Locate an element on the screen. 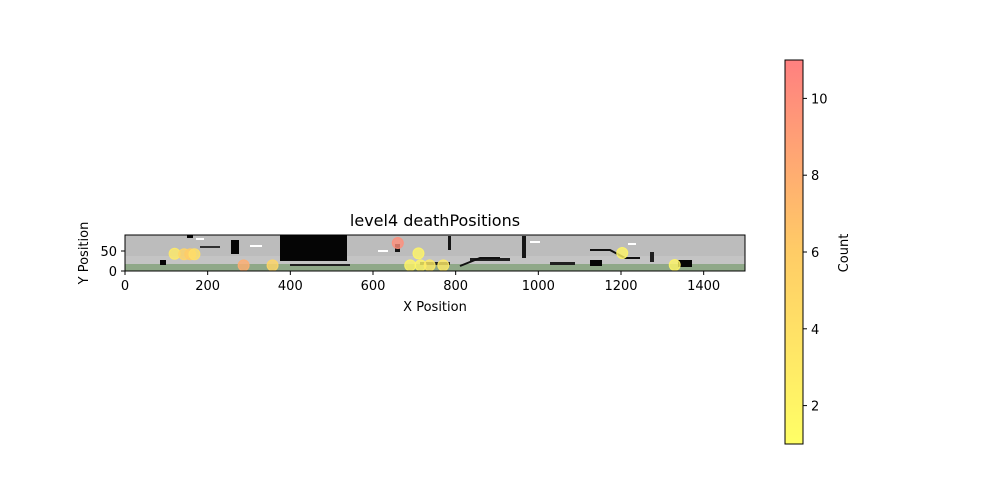  x-tick-label: 1400 is located at coordinates (703, 286).